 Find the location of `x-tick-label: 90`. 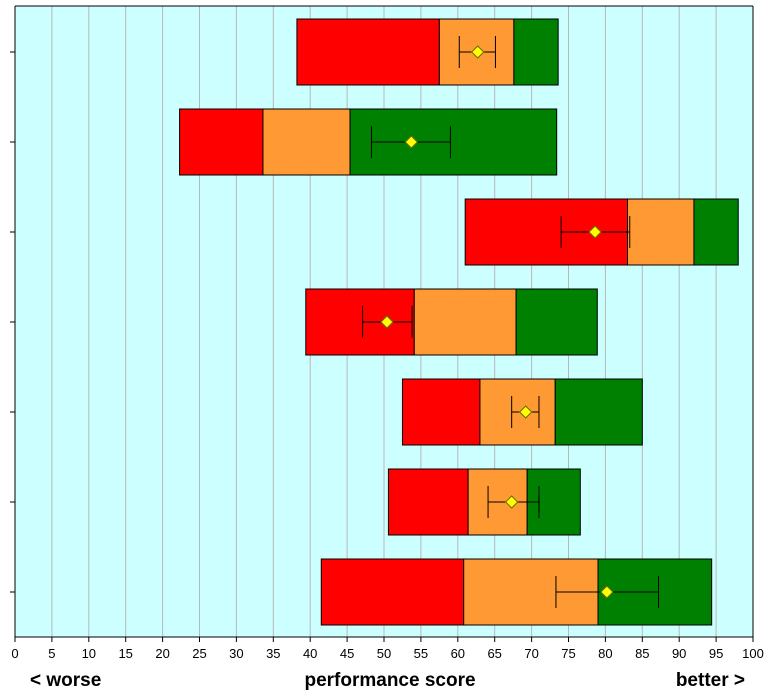

x-tick-label: 90 is located at coordinates (679, 653).